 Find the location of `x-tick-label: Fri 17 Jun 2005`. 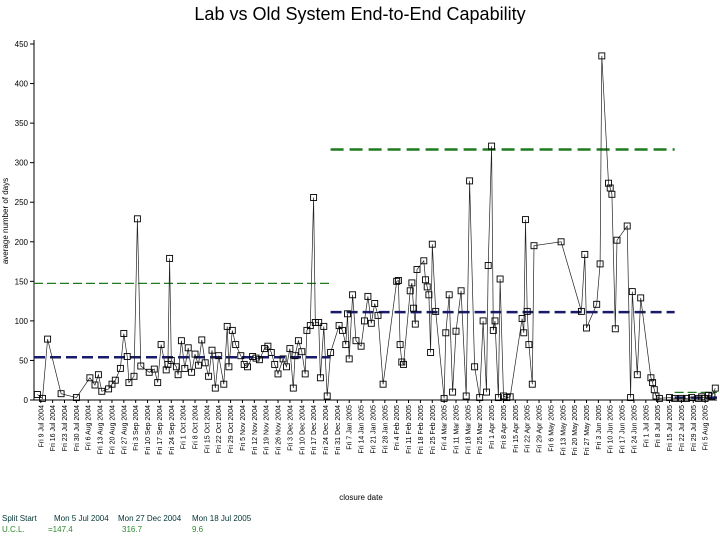

x-tick-label: Fri 17 Jun 2005 is located at coordinates (623, 429).